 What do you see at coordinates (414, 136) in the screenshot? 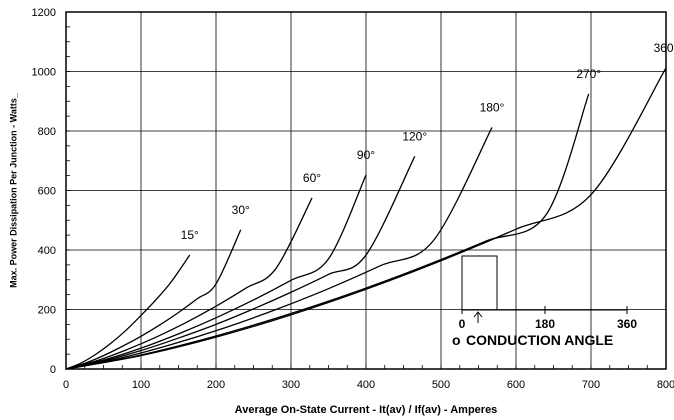
I see `series-label-4: 120°` at bounding box center [414, 136].